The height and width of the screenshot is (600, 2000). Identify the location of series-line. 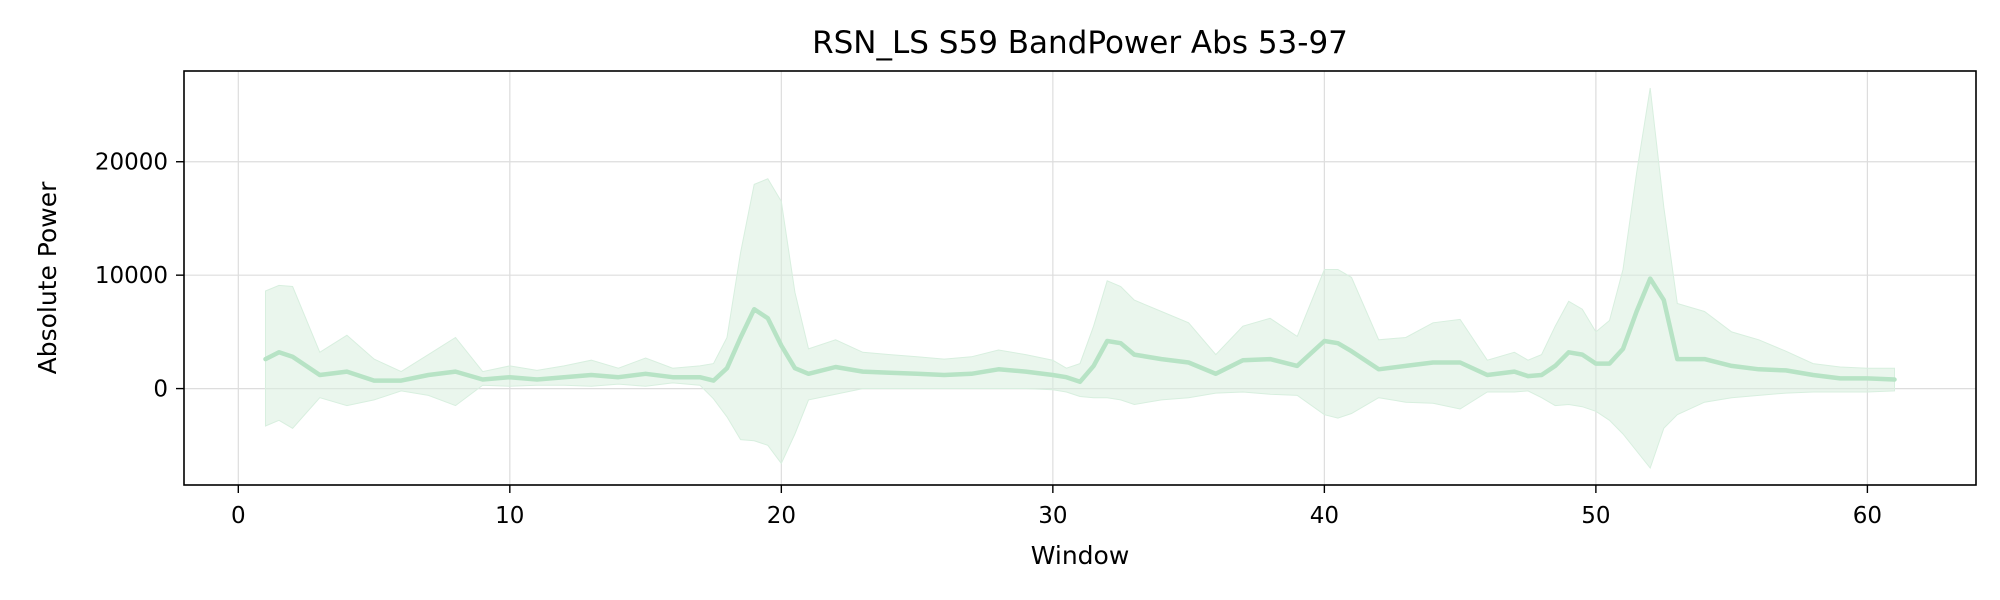
(1080, 330).